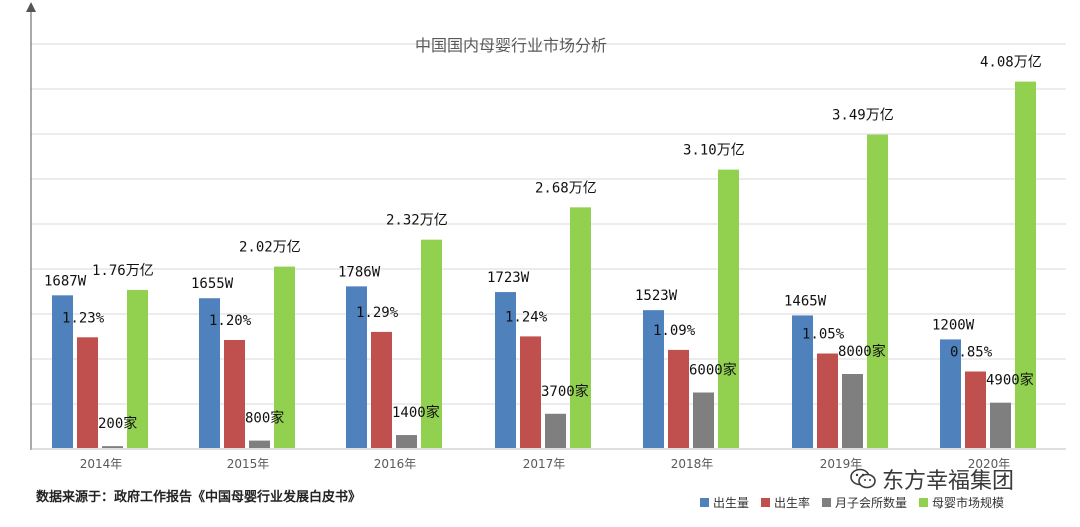 Image resolution: width=1080 pixels, height=527 pixels. What do you see at coordinates (823, 335) in the screenshot?
I see `birth-rate-label: 1.05%` at bounding box center [823, 335].